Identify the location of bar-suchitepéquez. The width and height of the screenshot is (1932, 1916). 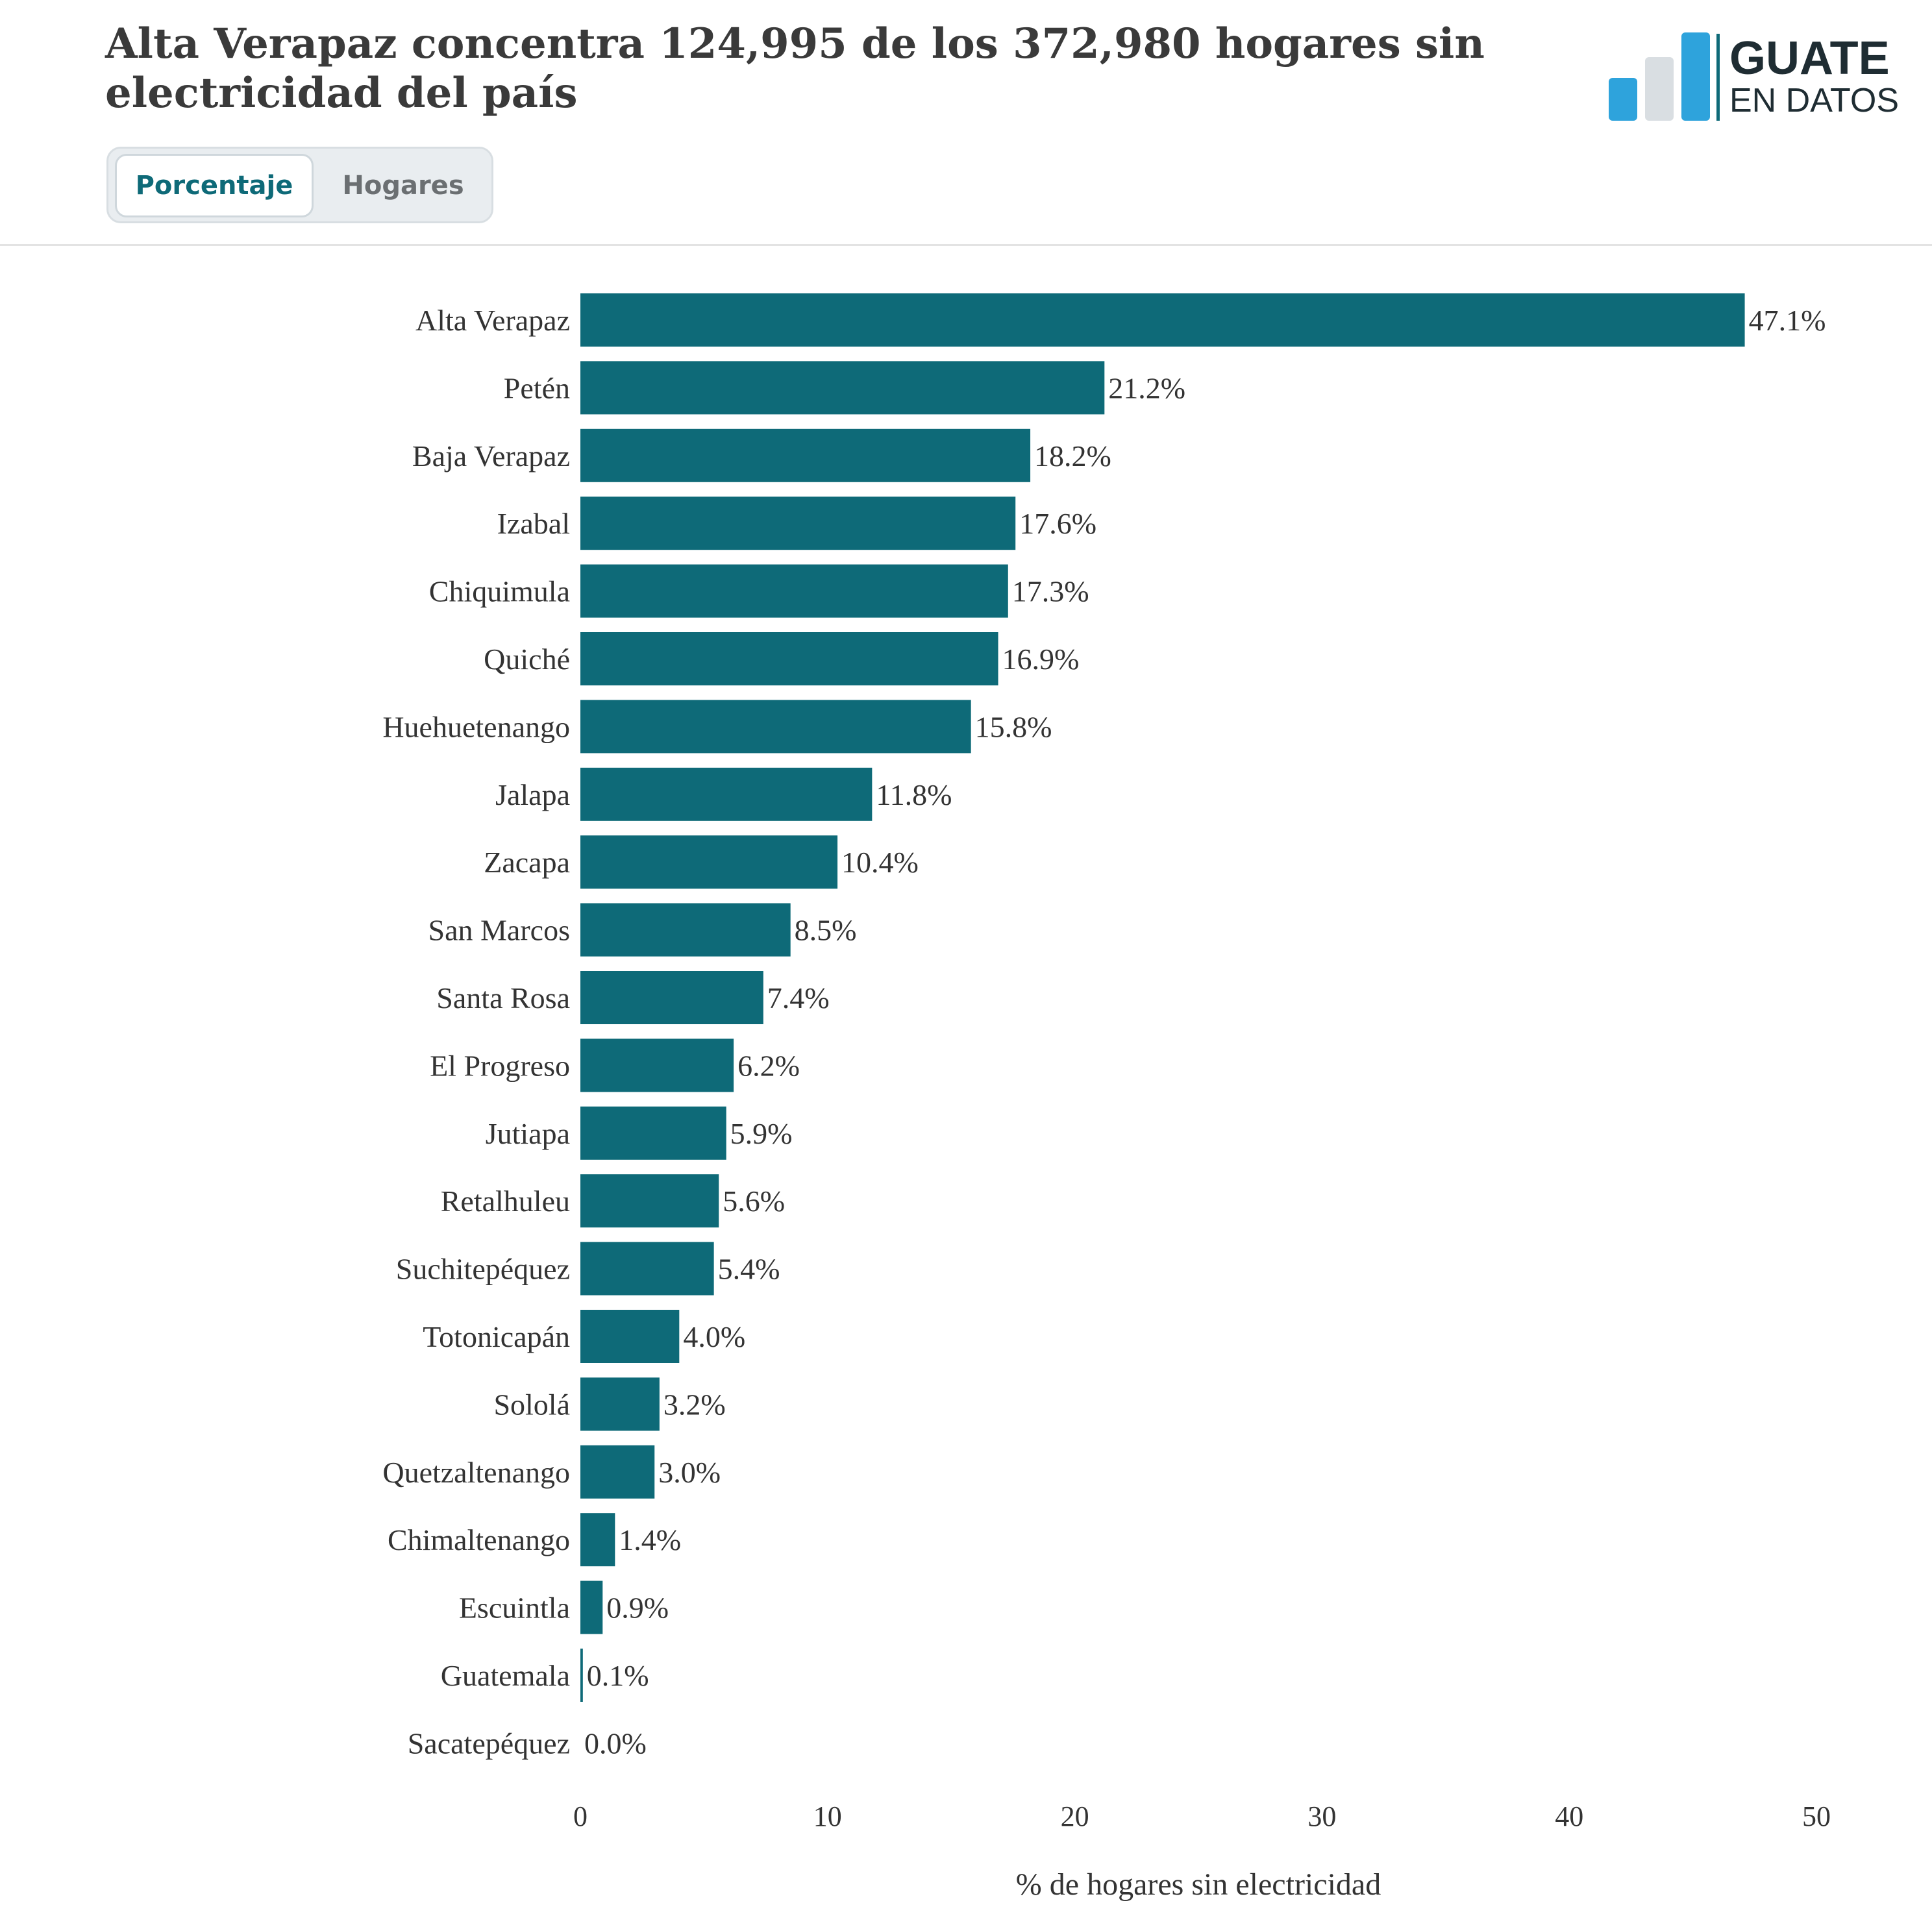
(647, 1269).